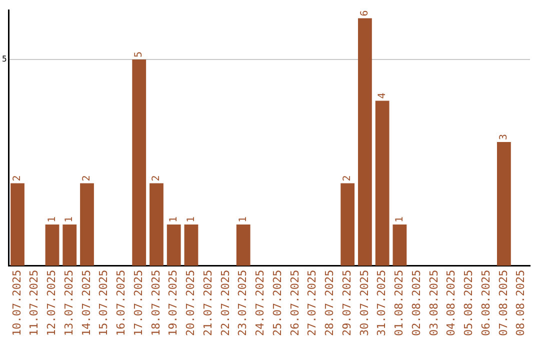 This screenshot has width=540, height=340. I want to click on x-tick-label: 10.07.2025, so click(17, 303).